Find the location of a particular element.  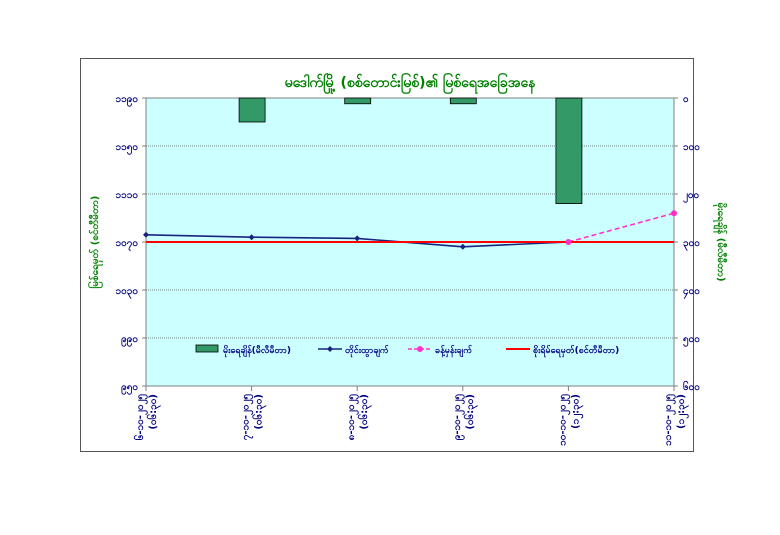

right-tick-label: ၀ is located at coordinates (686, 99).